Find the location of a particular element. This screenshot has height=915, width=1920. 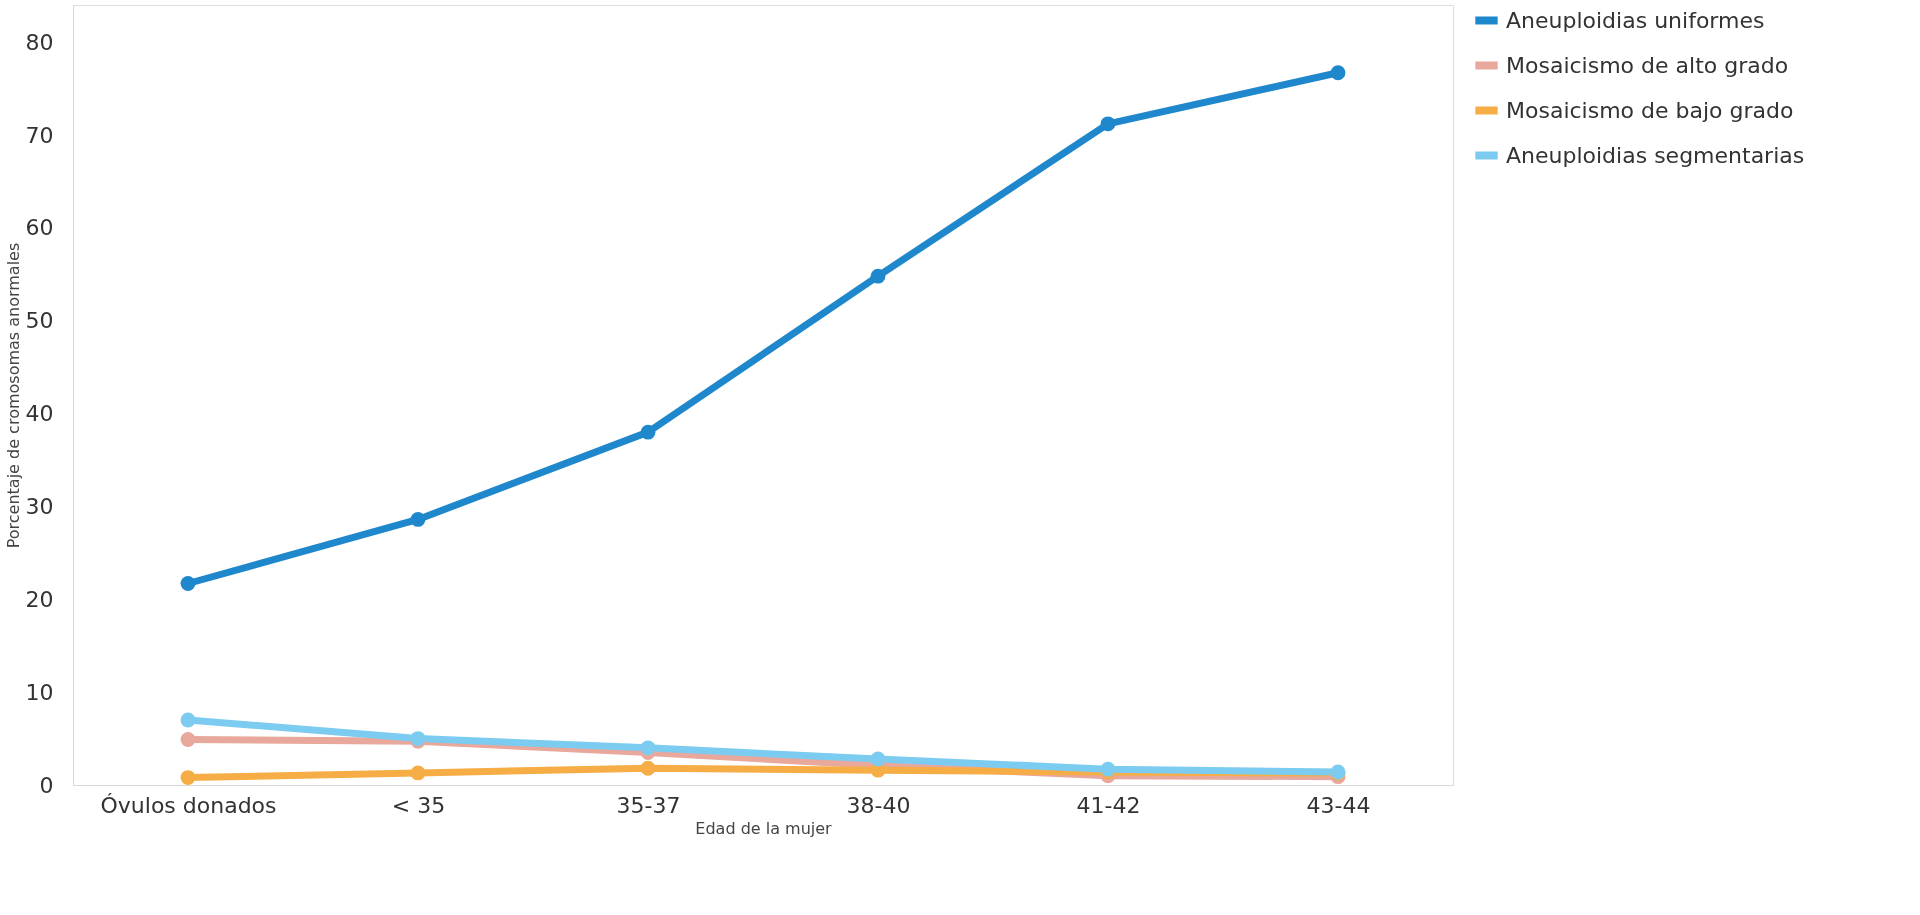

x-tick-label: 43-44 is located at coordinates (1338, 805).